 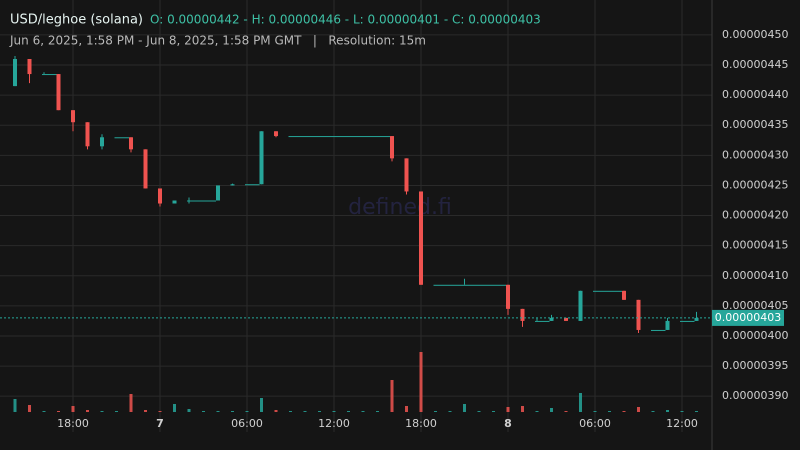 I want to click on price-tag-box, so click(x=748, y=317).